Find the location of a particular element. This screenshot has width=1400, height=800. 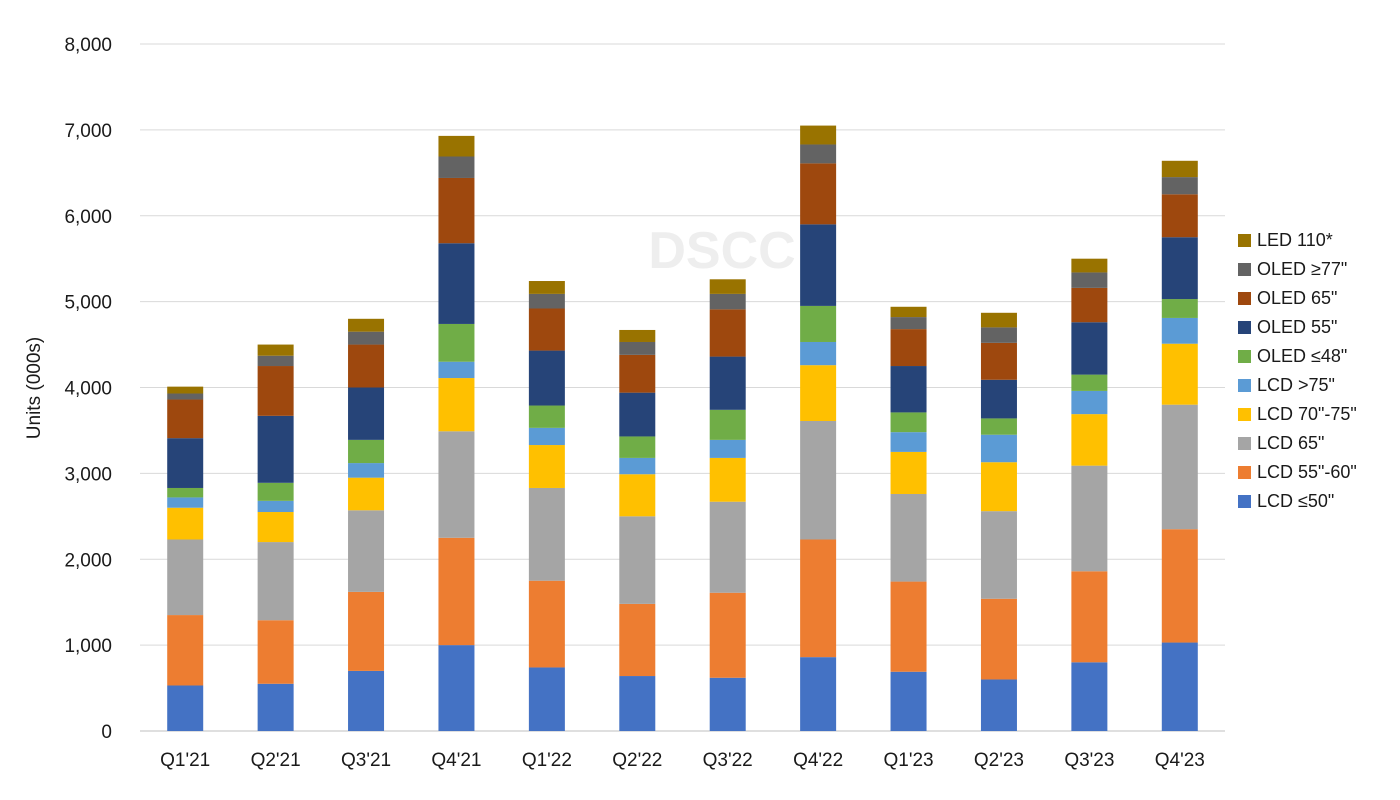

legend-label: LCD 55"-60" is located at coordinates (1307, 472).